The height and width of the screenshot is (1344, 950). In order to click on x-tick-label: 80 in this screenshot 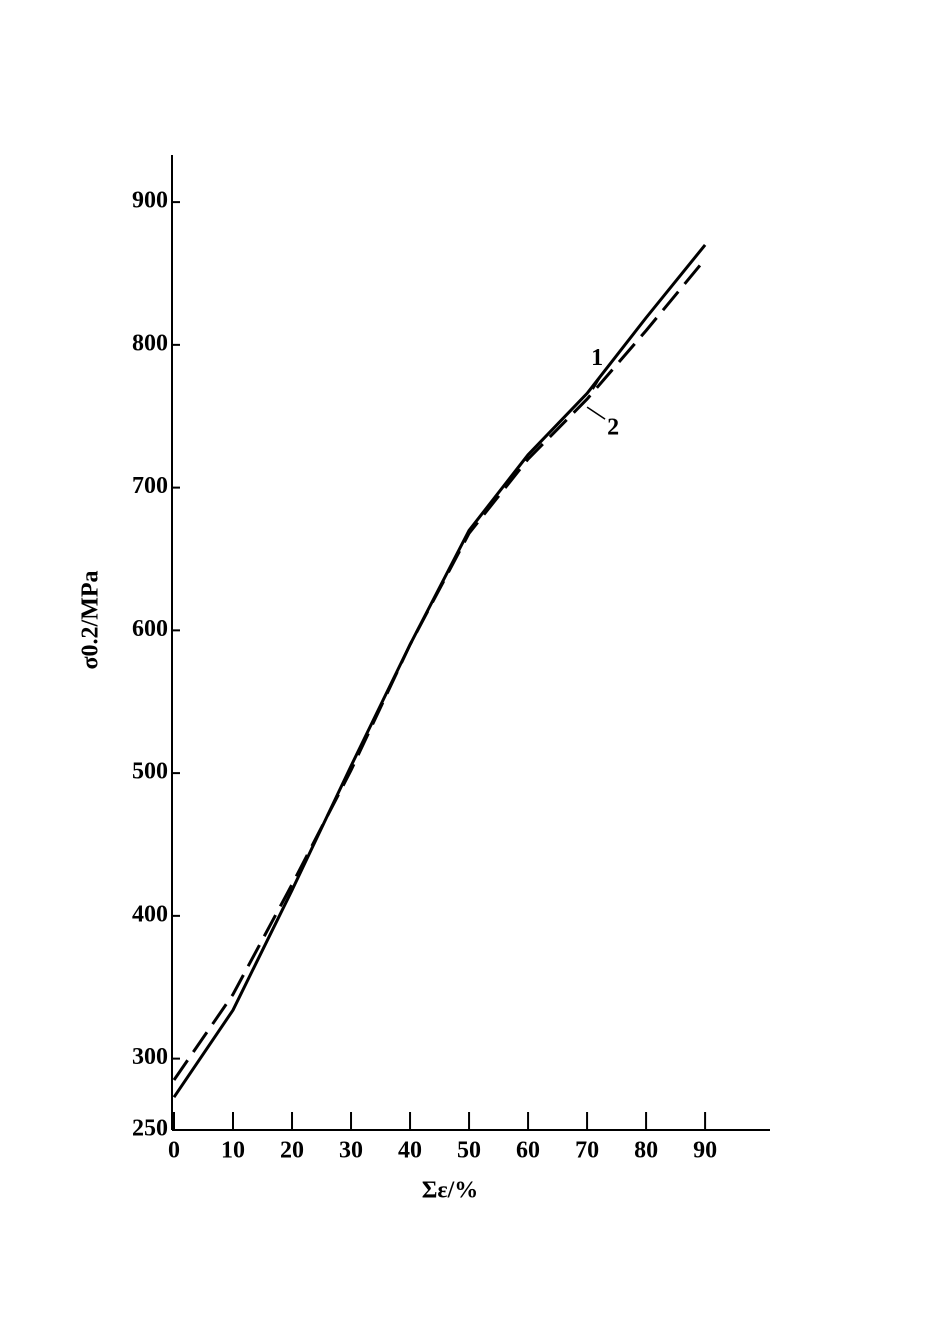, I will do `click(646, 1151)`.